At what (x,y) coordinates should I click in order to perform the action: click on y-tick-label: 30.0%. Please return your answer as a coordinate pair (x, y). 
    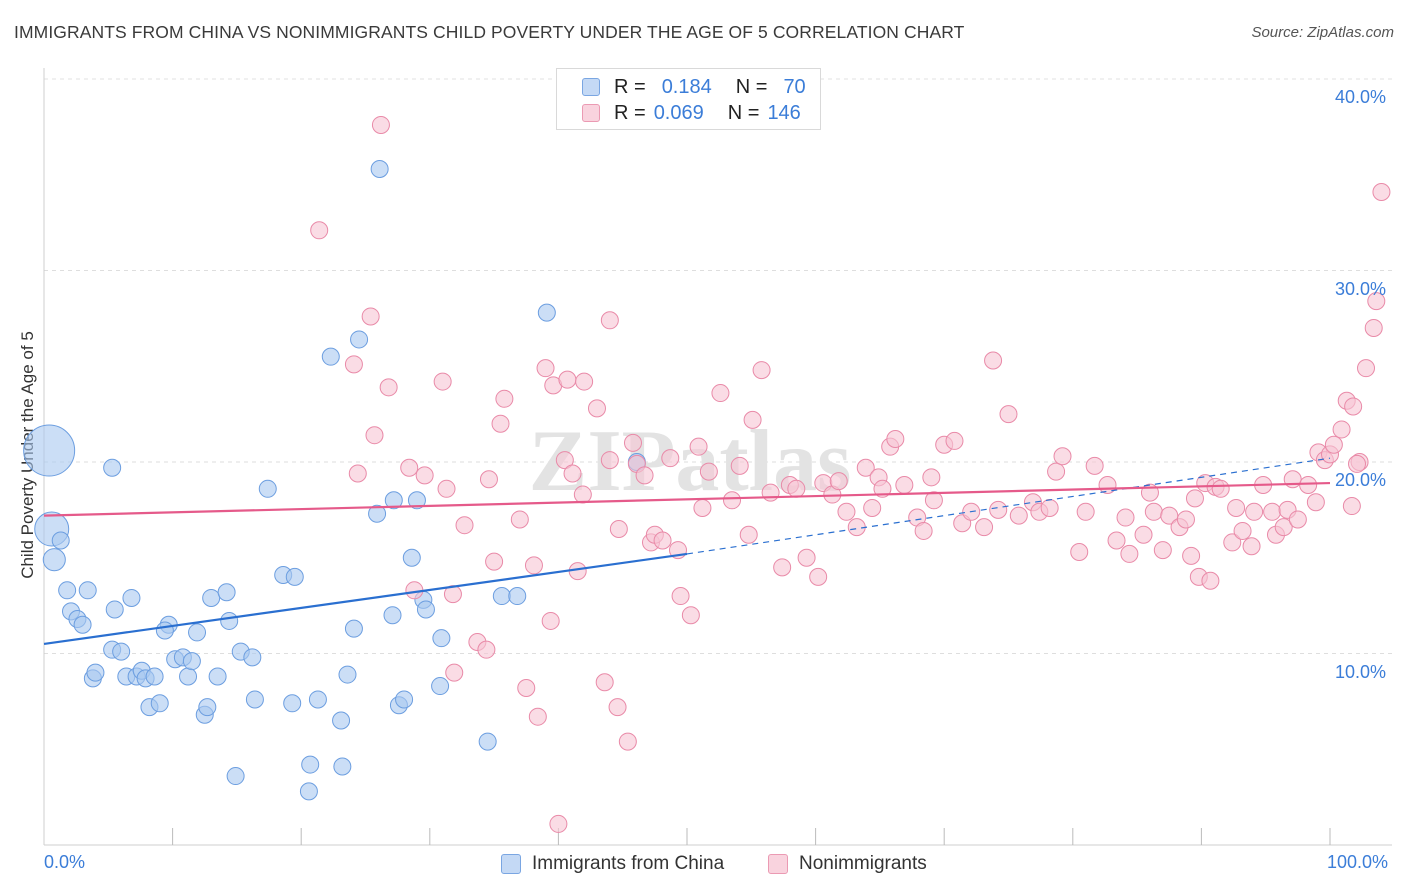
    Looking at the image, I should click on (1361, 288).